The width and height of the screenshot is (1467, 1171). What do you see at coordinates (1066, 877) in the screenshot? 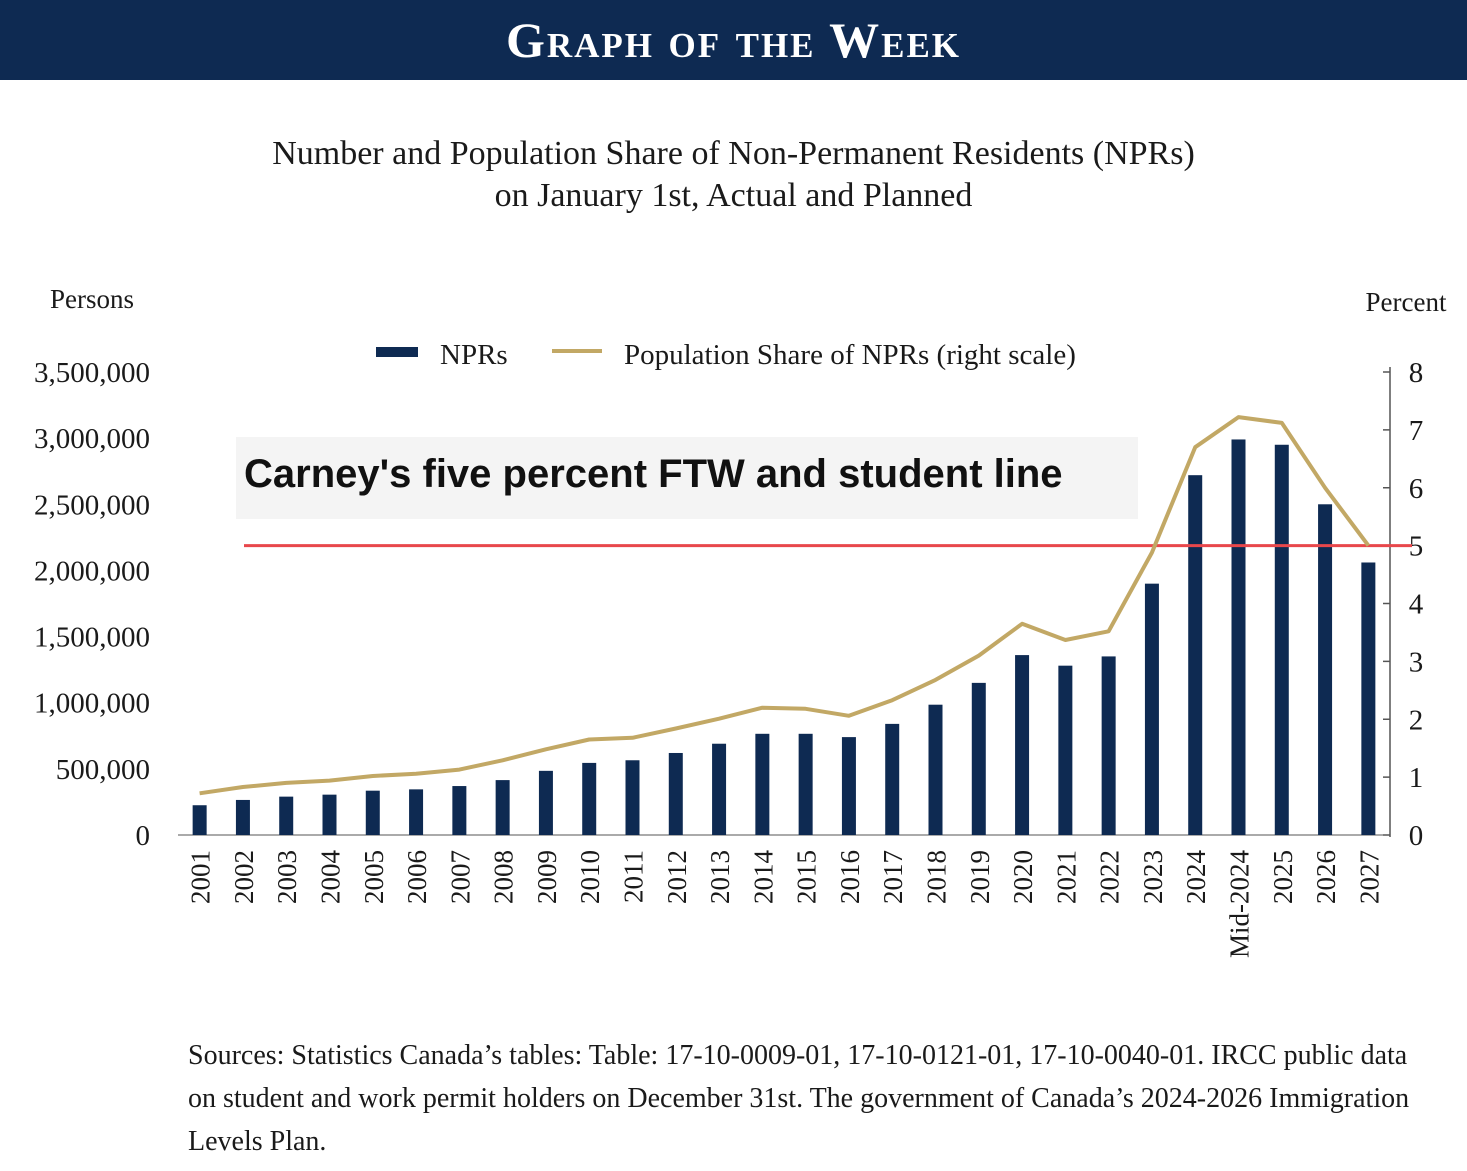
I see `x-tick-label: 2021` at bounding box center [1066, 877].